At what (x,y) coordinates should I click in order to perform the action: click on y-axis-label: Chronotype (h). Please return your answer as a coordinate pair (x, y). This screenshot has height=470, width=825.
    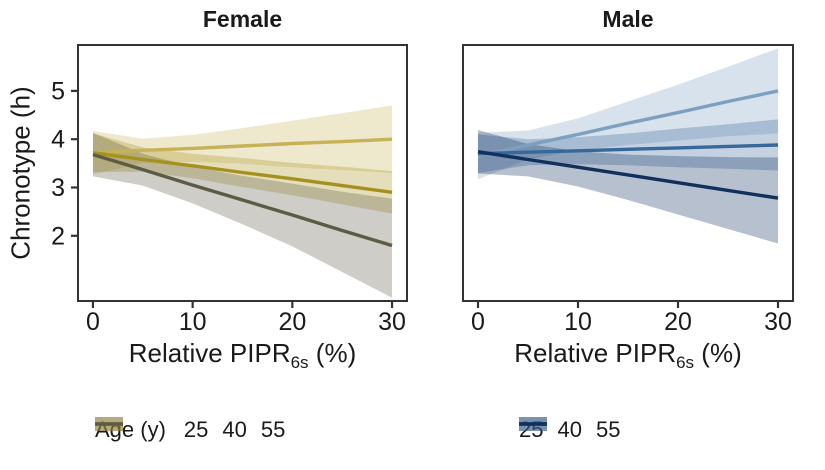
    Looking at the image, I should click on (20, 173).